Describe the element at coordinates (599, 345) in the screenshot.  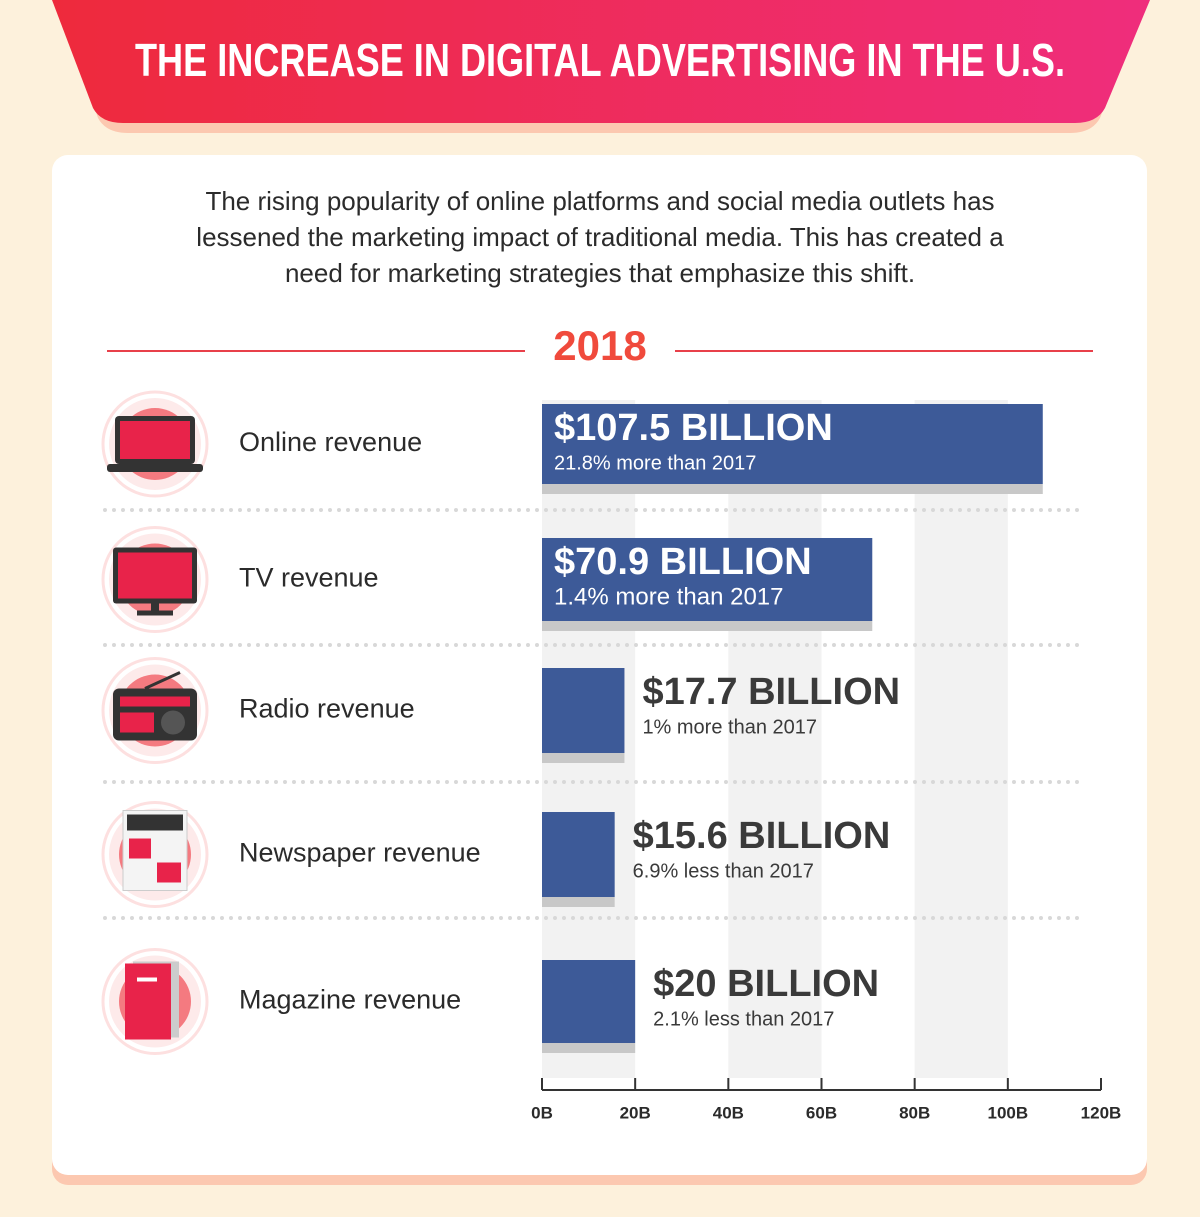
I see `year: 2018` at that location.